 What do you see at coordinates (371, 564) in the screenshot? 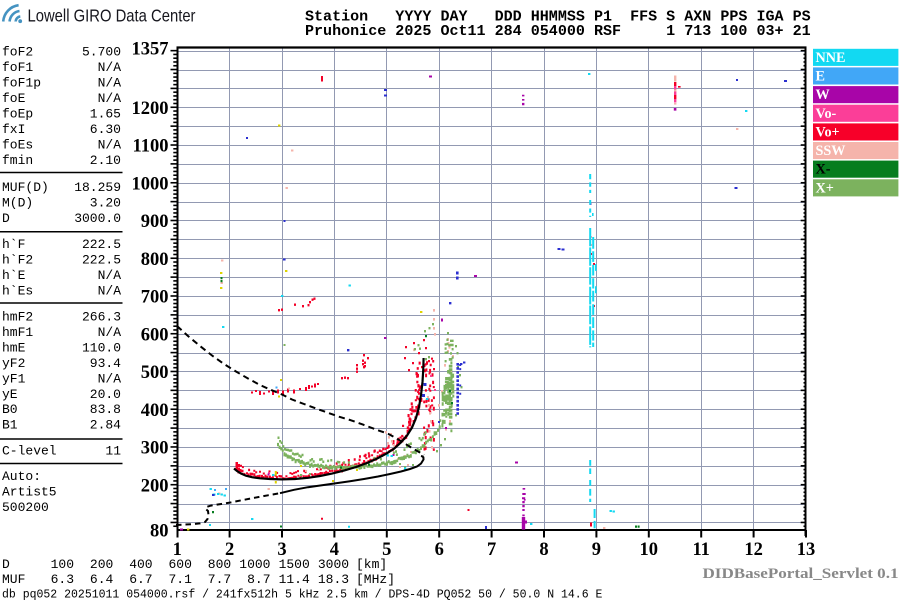
I see `svg-text: [km]` at bounding box center [371, 564].